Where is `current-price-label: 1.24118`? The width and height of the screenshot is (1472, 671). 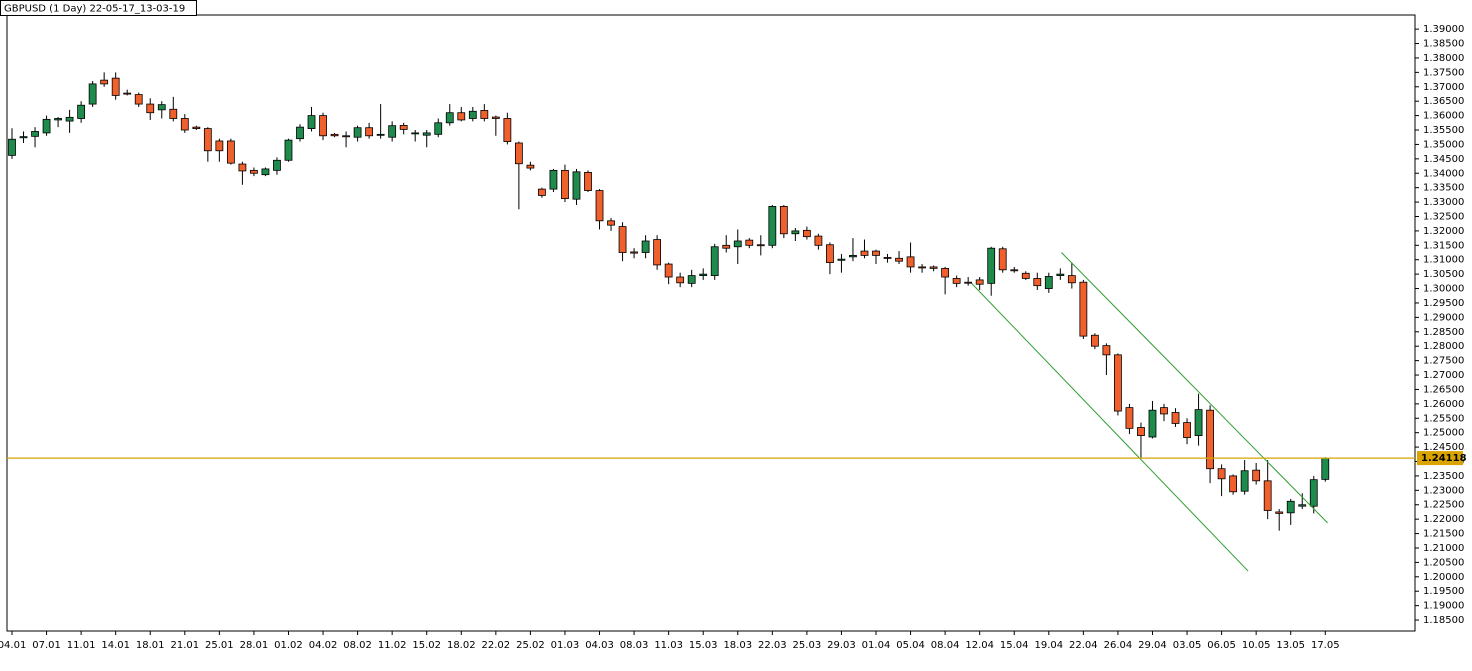
current-price-label: 1.24118 is located at coordinates (1444, 458).